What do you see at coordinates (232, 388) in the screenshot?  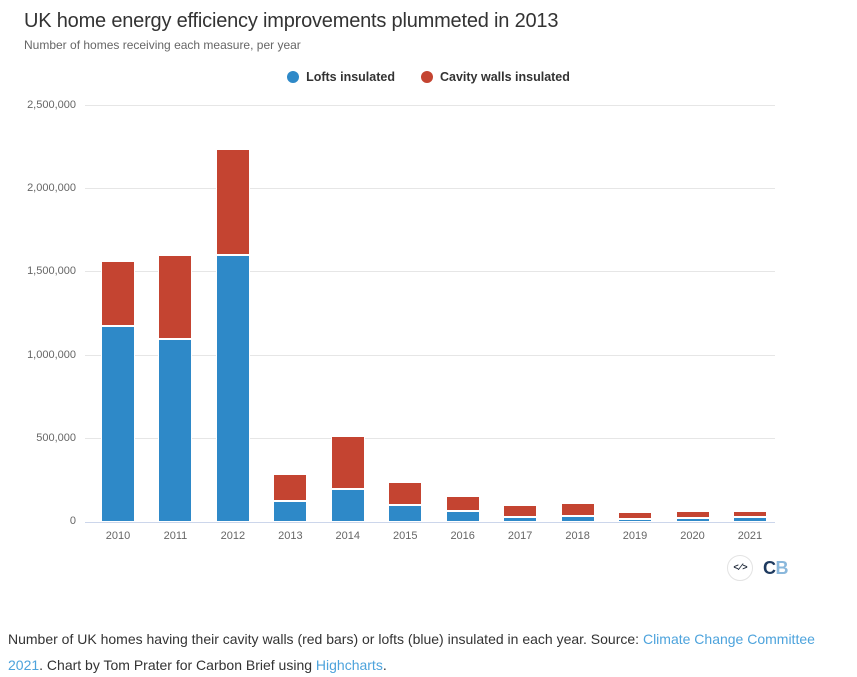 I see `bar-segment-lofts-2012` at bounding box center [232, 388].